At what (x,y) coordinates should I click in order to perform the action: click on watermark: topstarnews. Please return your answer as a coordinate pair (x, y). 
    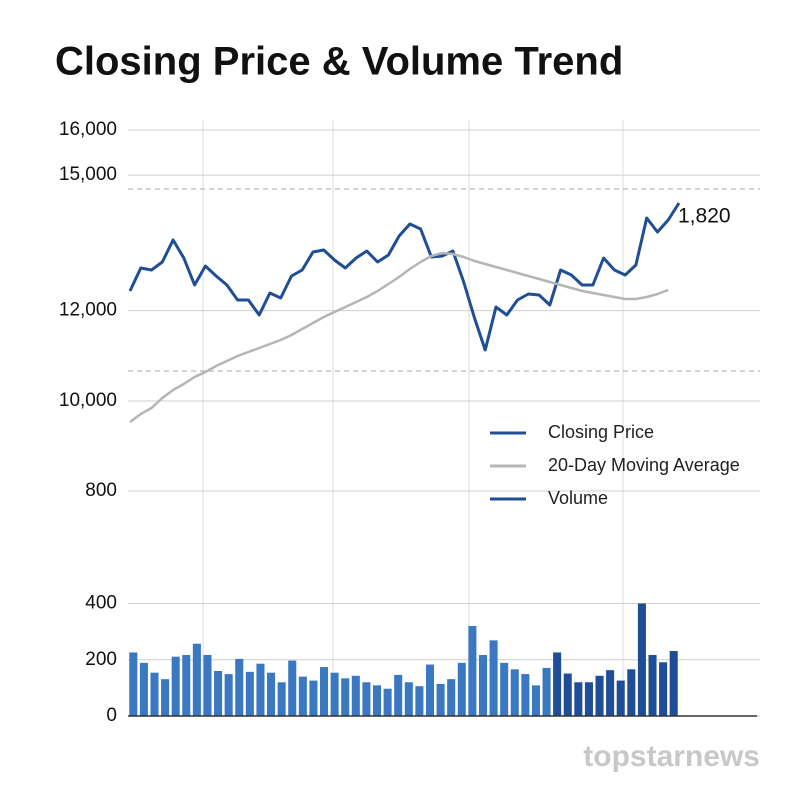
    Looking at the image, I should click on (671, 756).